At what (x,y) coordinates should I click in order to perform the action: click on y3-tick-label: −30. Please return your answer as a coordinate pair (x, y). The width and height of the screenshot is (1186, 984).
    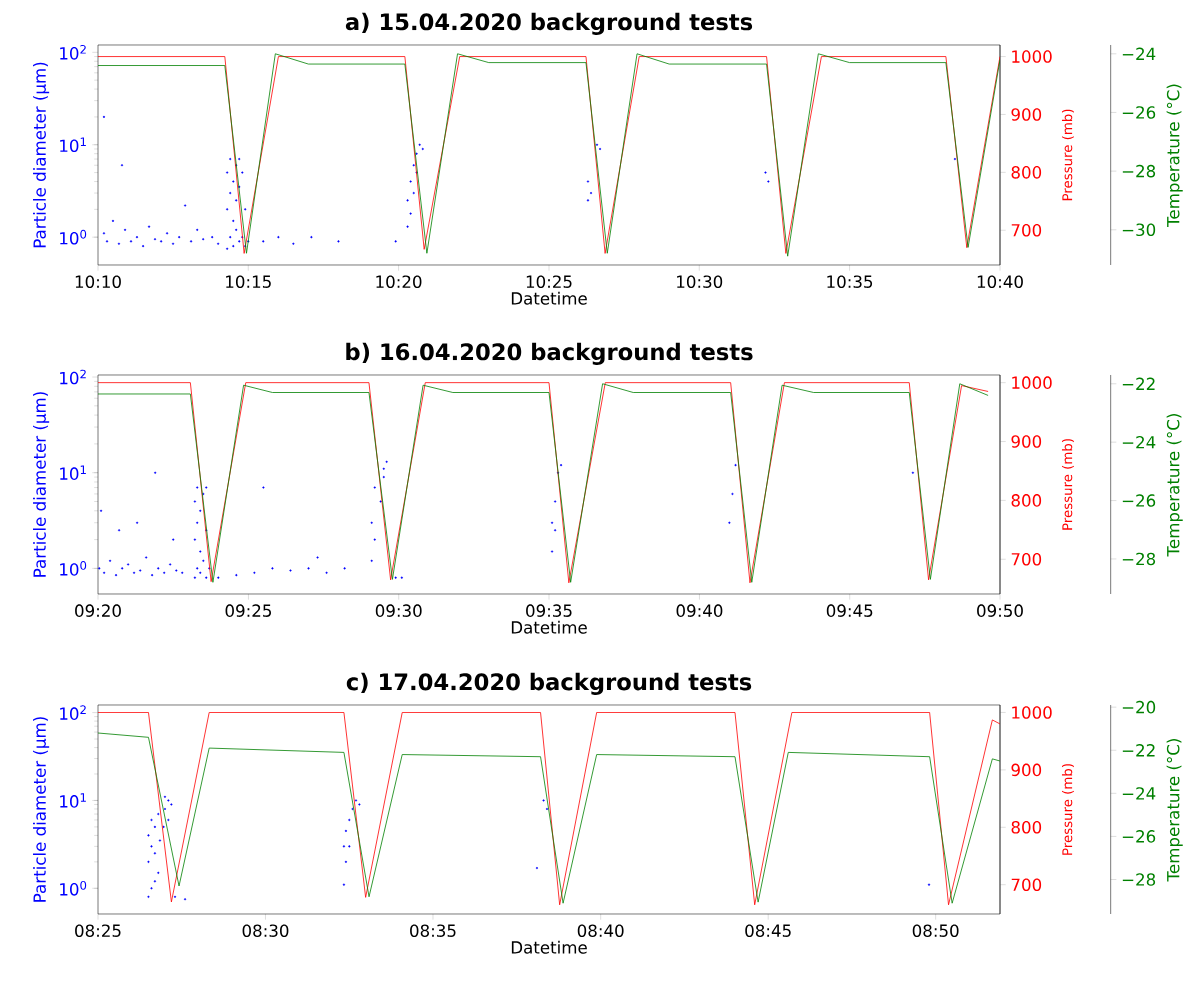
    Looking at the image, I should click on (1139, 230).